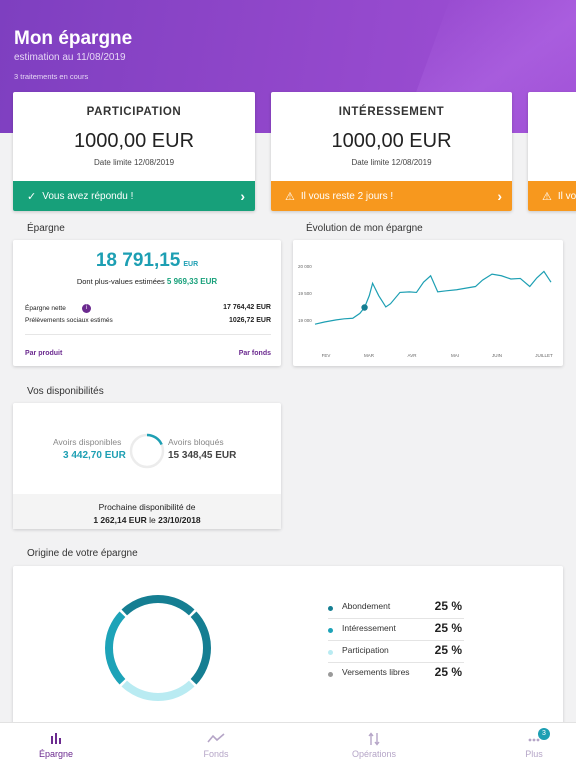 Image resolution: width=576 pixels, height=768 pixels. I want to click on plan-status-text: Il vous reste 2 jours !, so click(347, 196).